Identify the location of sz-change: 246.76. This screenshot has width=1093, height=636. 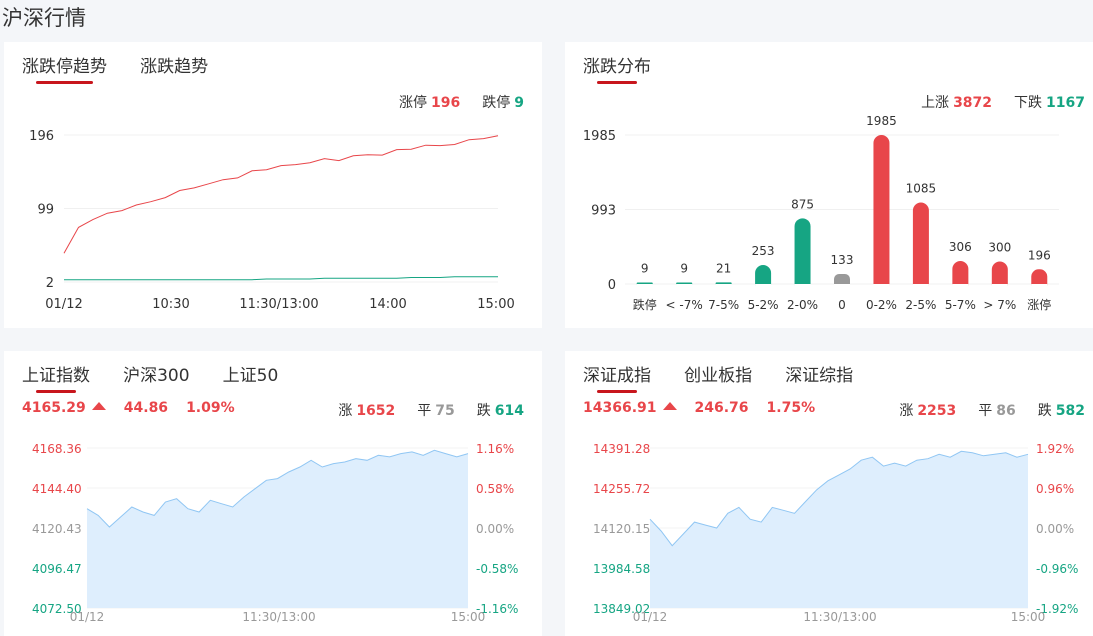
(721, 408).